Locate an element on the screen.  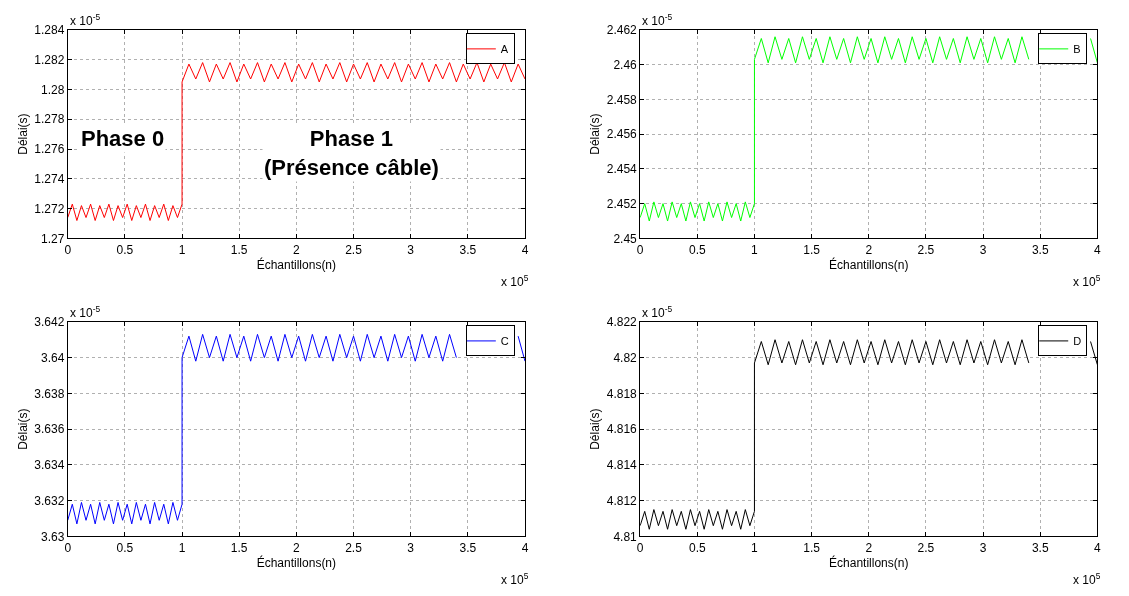
y-tick-label: 2.45 is located at coordinates (625, 238).